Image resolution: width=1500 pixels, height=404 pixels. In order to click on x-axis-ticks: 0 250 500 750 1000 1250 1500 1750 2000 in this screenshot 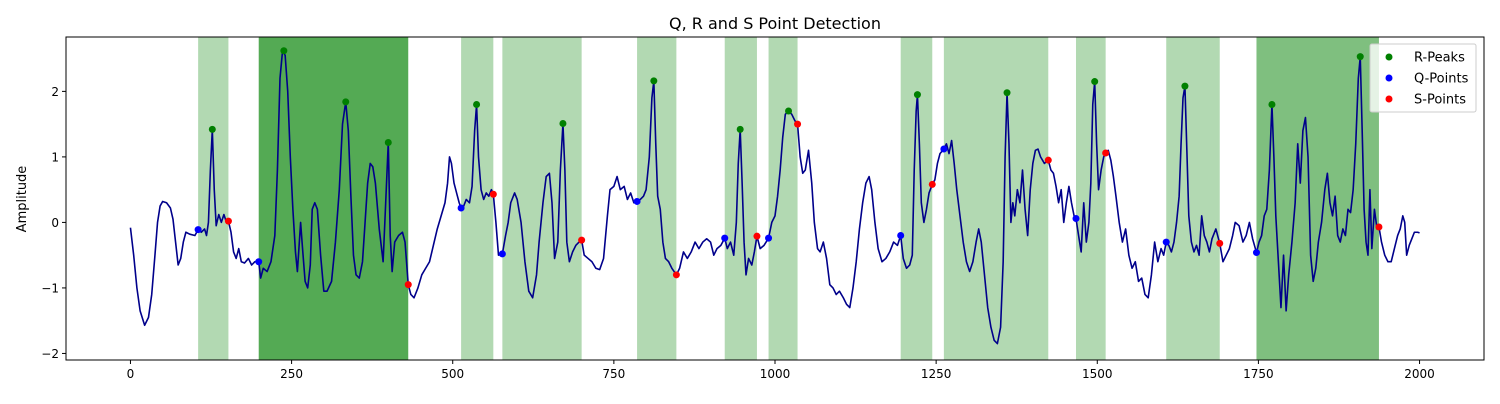, I will do `click(781, 370)`.